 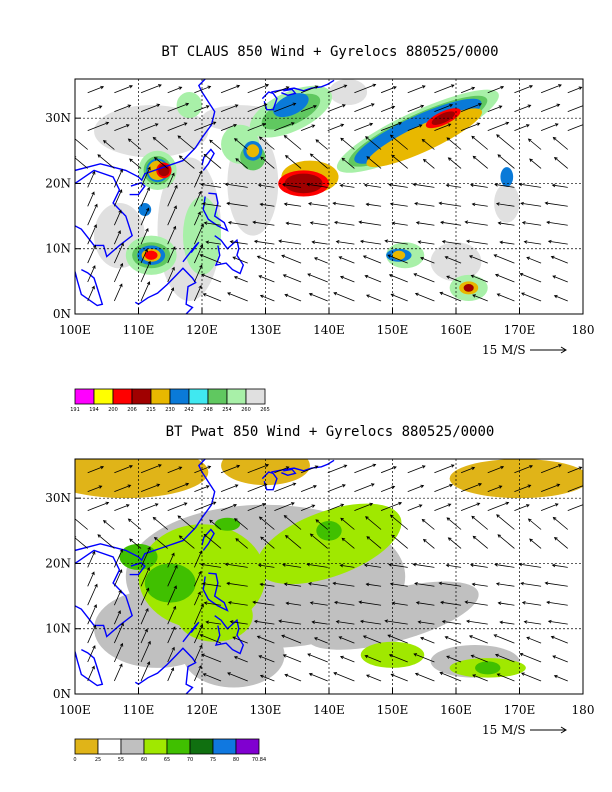 What do you see at coordinates (253, 151) in the screenshot?
I see `field-region` at bounding box center [253, 151].